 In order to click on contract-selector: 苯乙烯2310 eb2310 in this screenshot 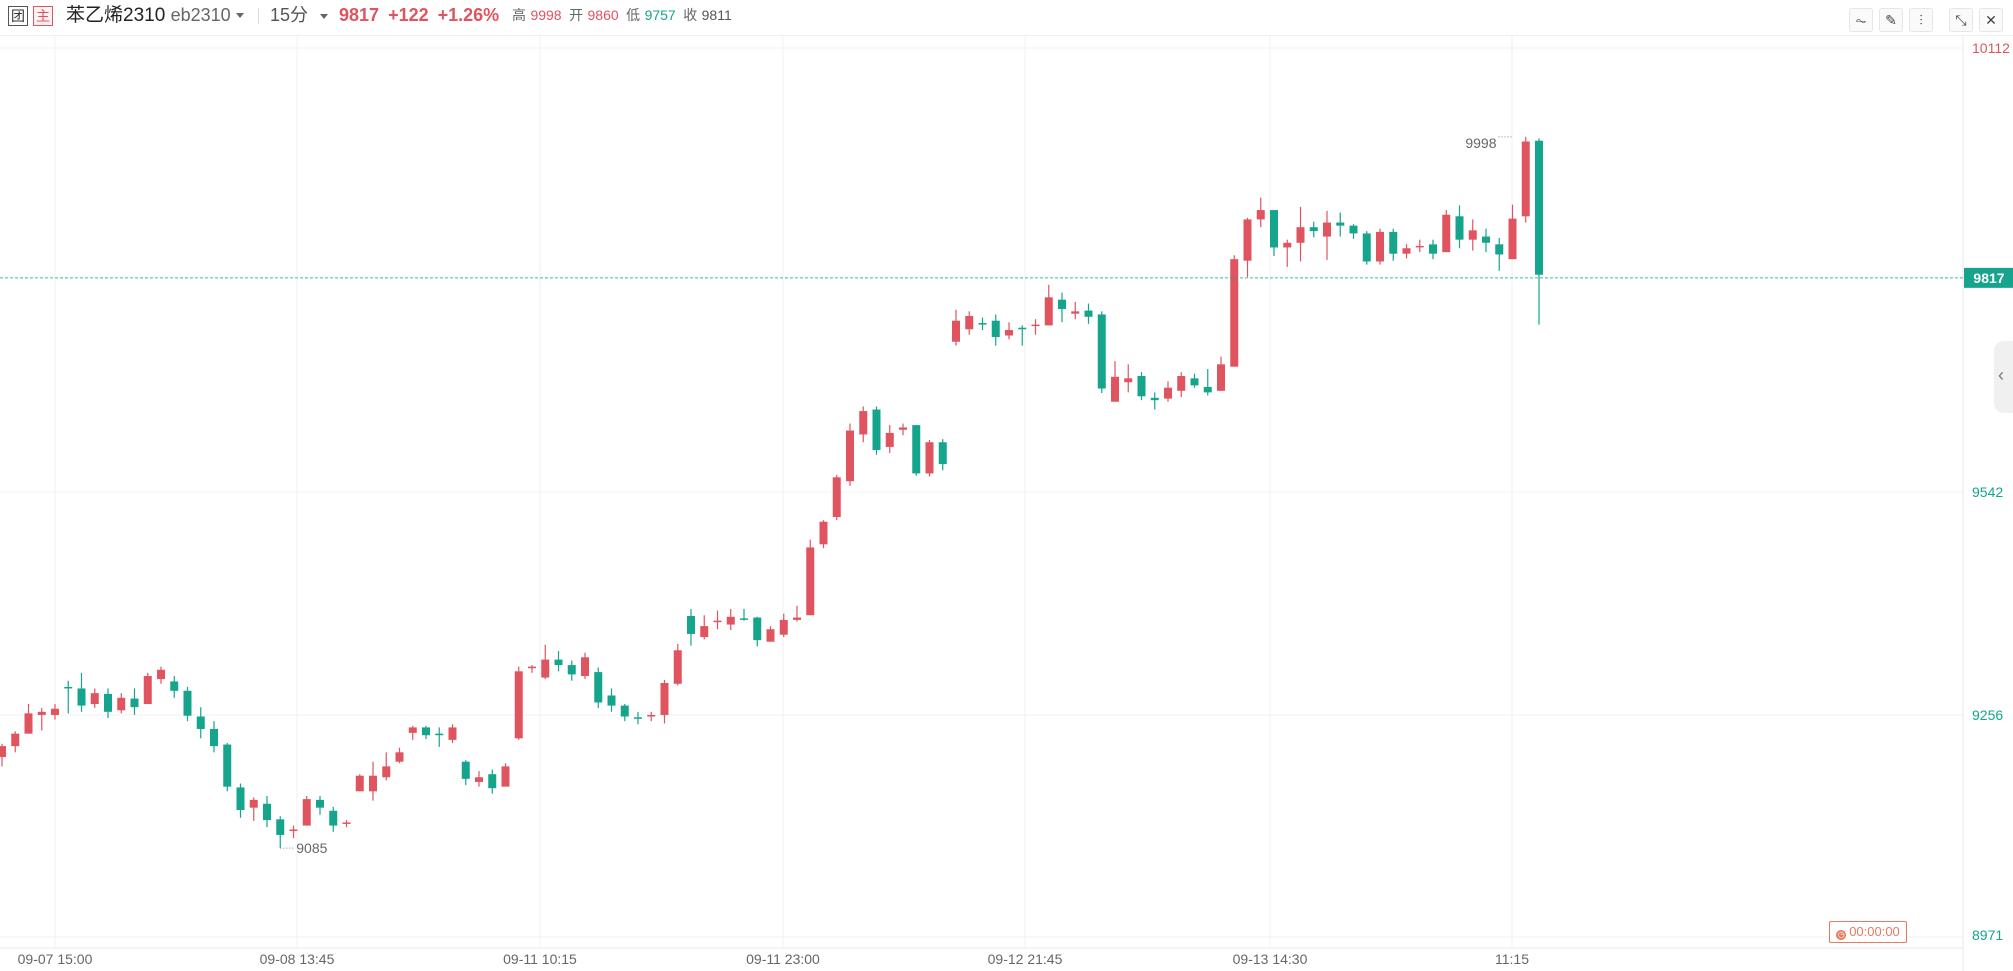, I will do `click(155, 15)`.